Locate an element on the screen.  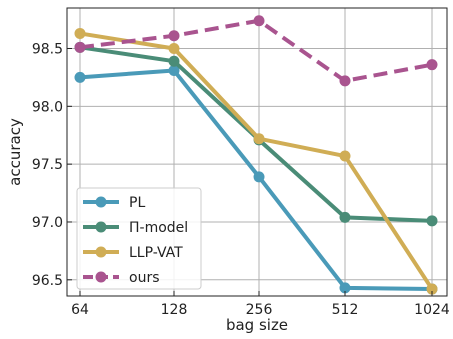
legend-box is located at coordinates (139, 238).